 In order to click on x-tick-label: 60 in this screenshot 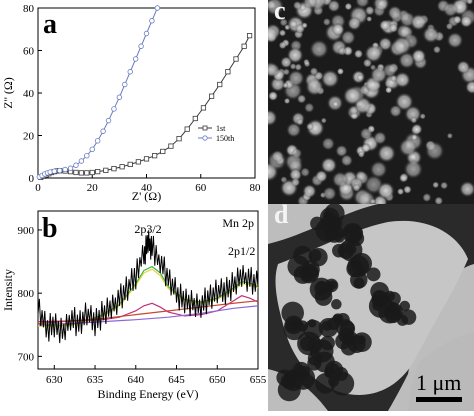, I will do `click(201, 188)`.